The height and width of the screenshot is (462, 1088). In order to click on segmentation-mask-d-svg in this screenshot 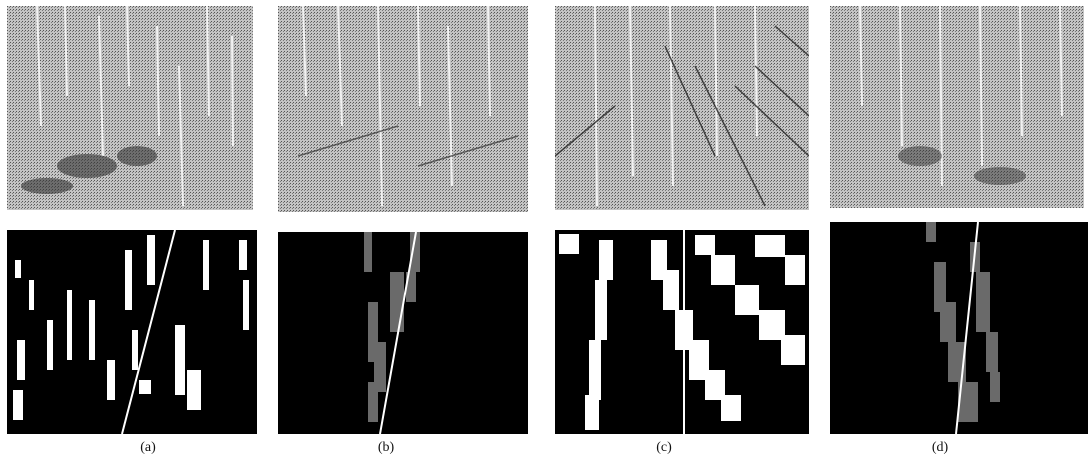, I will do `click(963, 328)`.